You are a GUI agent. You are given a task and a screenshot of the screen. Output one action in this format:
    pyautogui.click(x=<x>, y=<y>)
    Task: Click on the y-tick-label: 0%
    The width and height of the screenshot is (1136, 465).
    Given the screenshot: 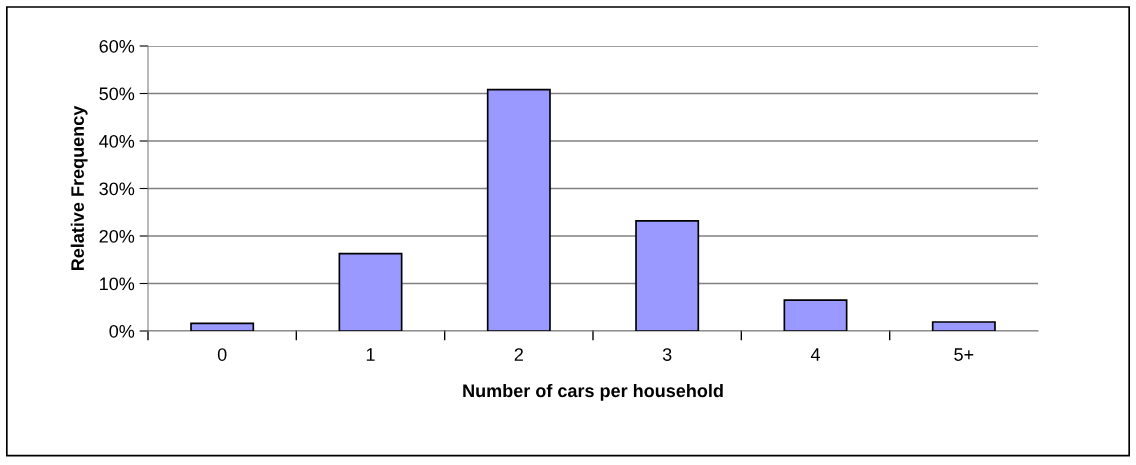 What is the action you would take?
    pyautogui.click(x=122, y=331)
    